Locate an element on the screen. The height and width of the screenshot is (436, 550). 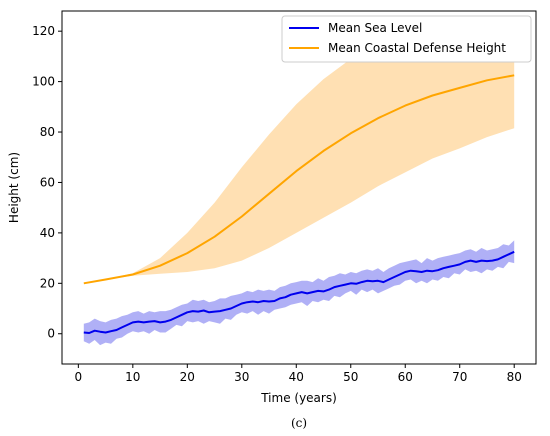
y-tick-label: 60 is located at coordinates (47, 182).